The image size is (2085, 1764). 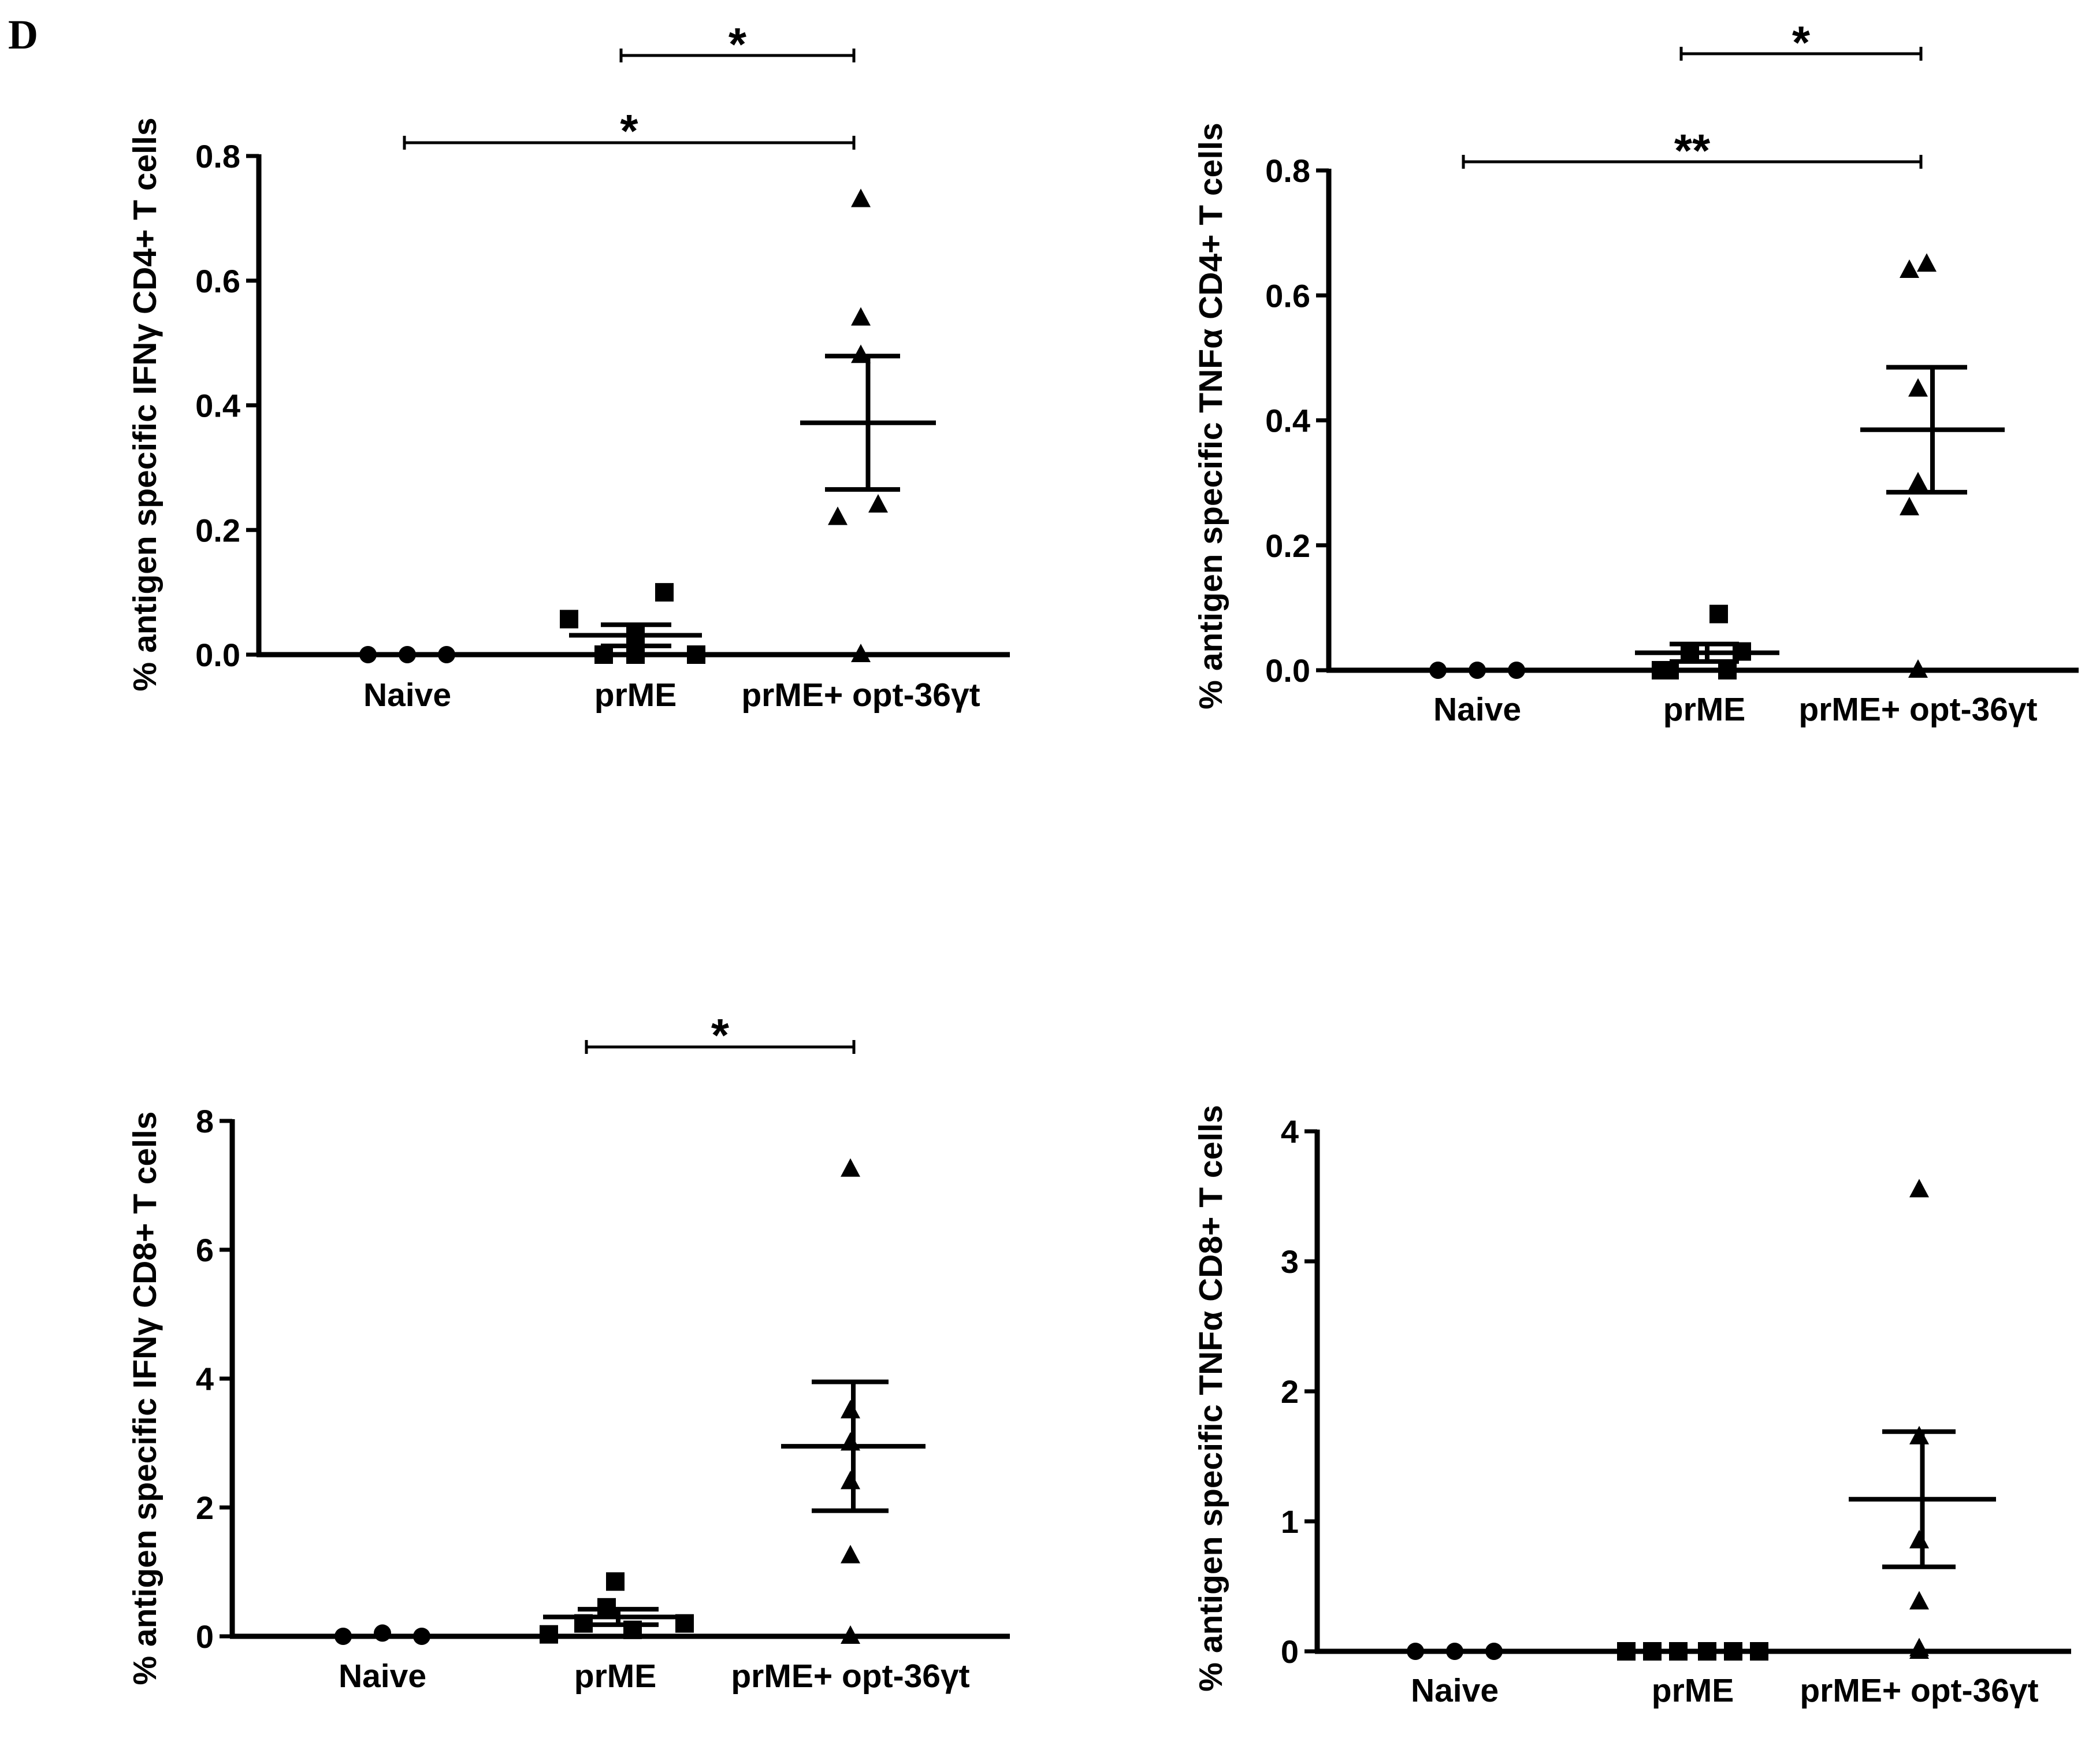 I want to click on y-axis-label: % antigen specific TNFα CD4+ T cells, so click(x=1210, y=415).